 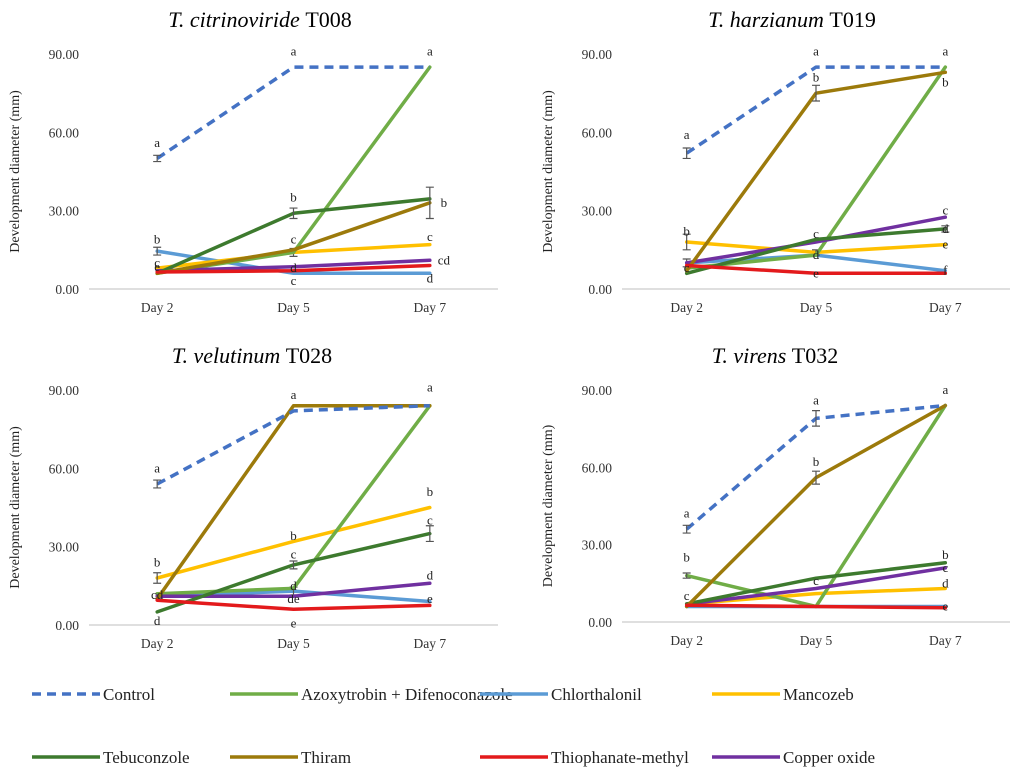 I want to click on legend-label: Thiram, so click(x=326, y=757).